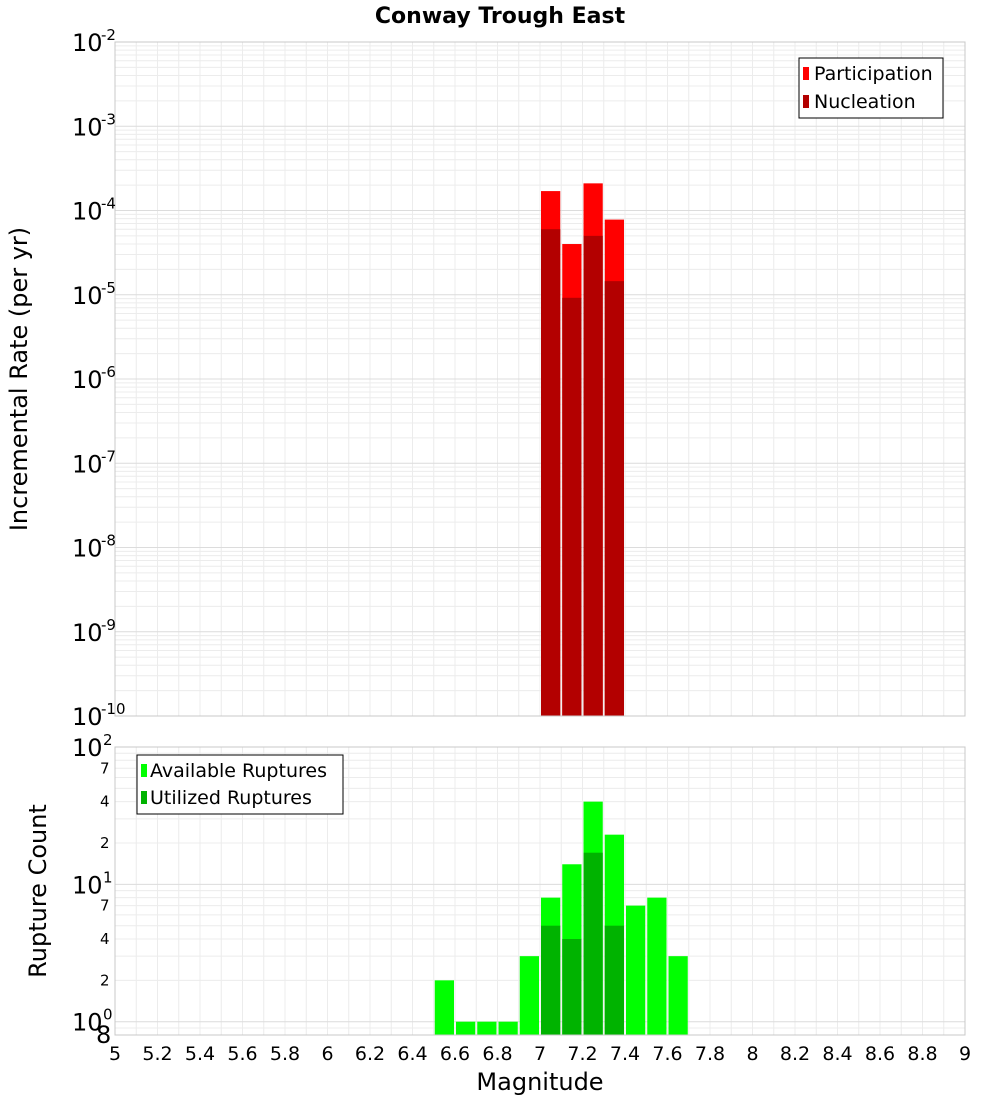 Image resolution: width=1000 pixels, height=1100 pixels. What do you see at coordinates (710, 1054) in the screenshot?
I see `x-tick-label: 7.8` at bounding box center [710, 1054].